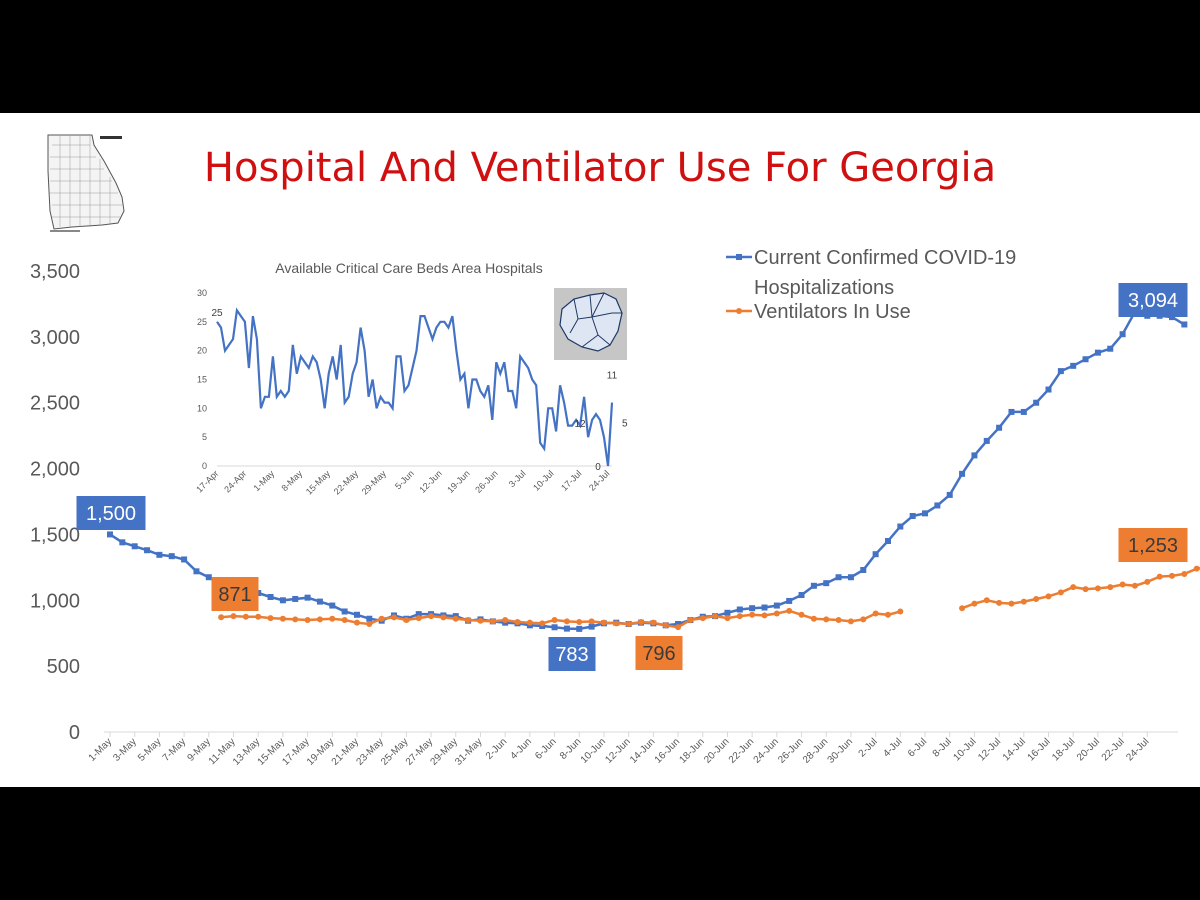 The height and width of the screenshot is (900, 1200). I want to click on x-tick-label: 22-Jun, so click(741, 750).